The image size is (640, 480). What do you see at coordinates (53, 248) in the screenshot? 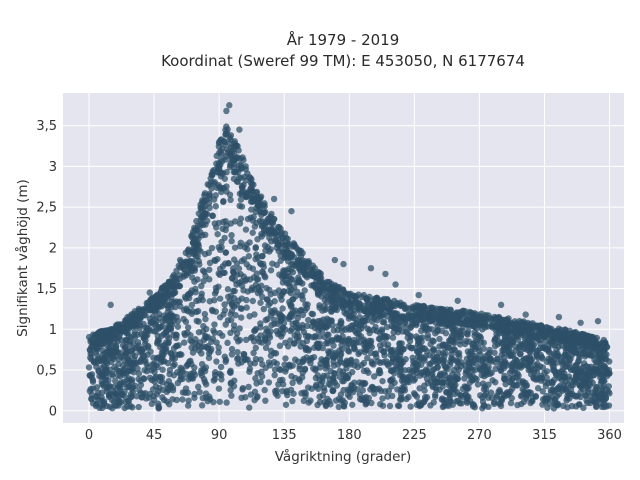
I see `y-tick-label: 2` at bounding box center [53, 248].